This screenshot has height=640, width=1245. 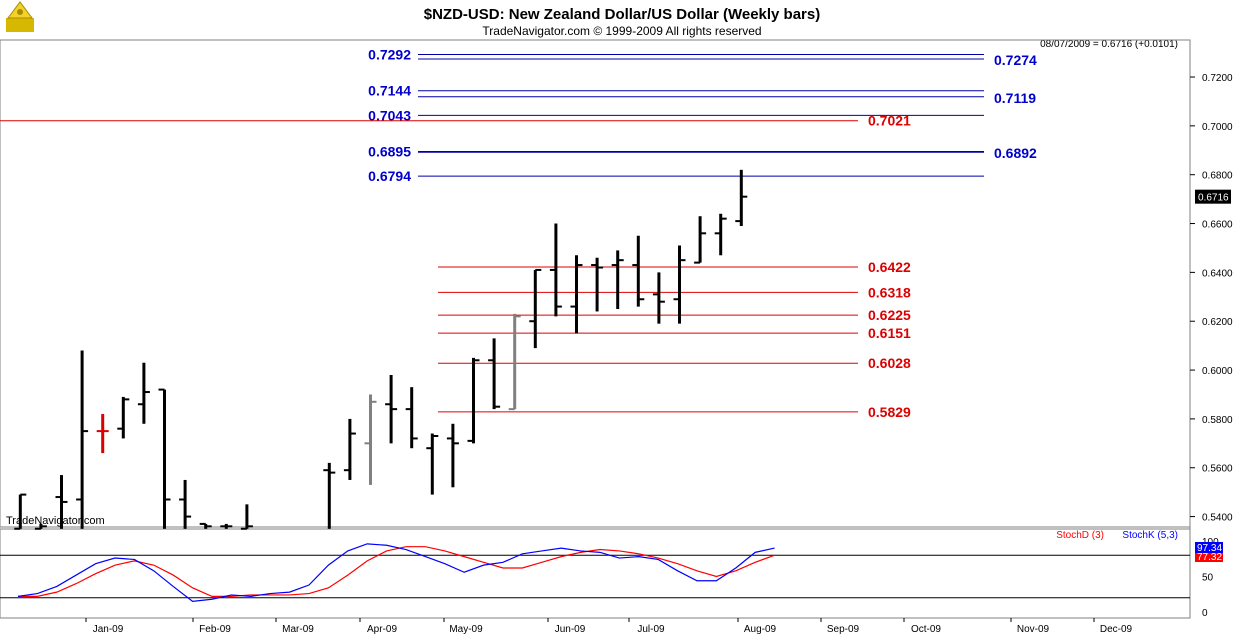 I want to click on support-line-label: 0.6422, so click(x=889, y=267).